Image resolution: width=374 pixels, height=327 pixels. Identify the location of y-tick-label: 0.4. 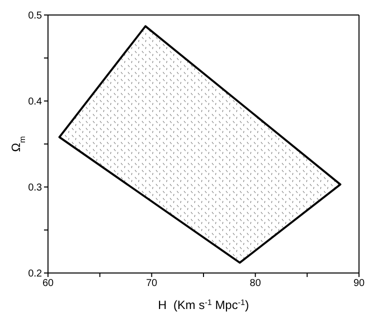
(35, 102).